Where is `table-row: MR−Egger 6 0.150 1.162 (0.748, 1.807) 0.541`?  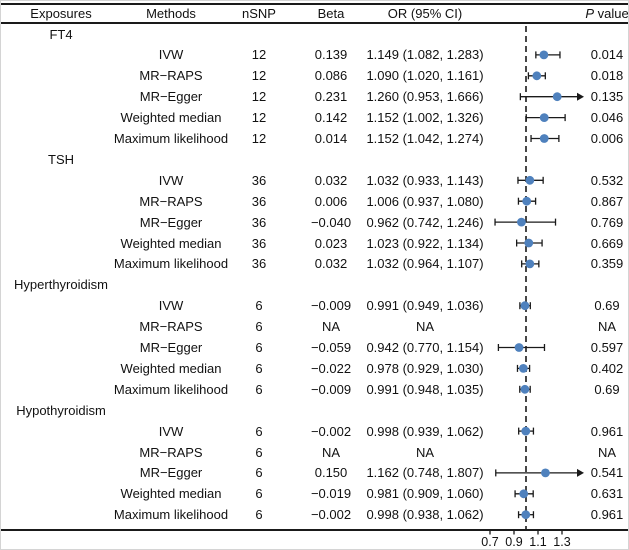 table-row: MR−Egger 6 0.150 1.162 (0.748, 1.807) 0.541 is located at coordinates (314, 472).